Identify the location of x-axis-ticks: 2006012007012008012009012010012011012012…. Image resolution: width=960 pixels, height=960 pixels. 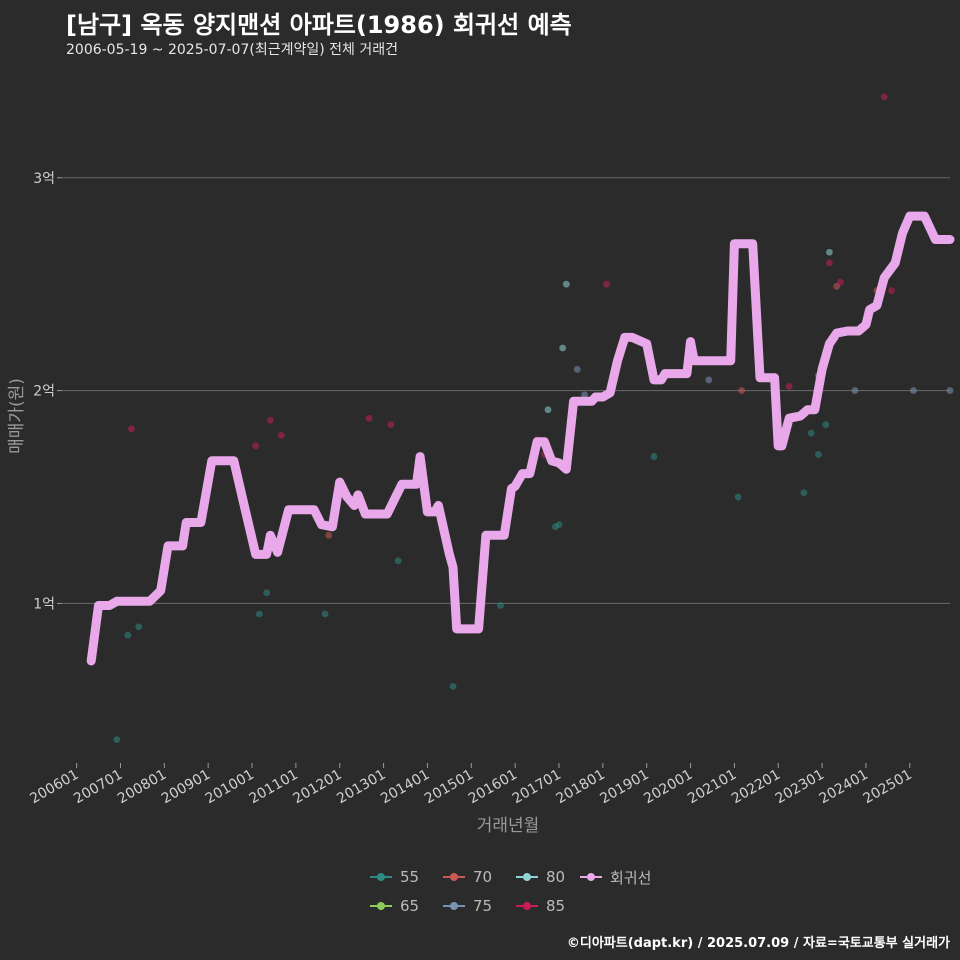
(471, 785).